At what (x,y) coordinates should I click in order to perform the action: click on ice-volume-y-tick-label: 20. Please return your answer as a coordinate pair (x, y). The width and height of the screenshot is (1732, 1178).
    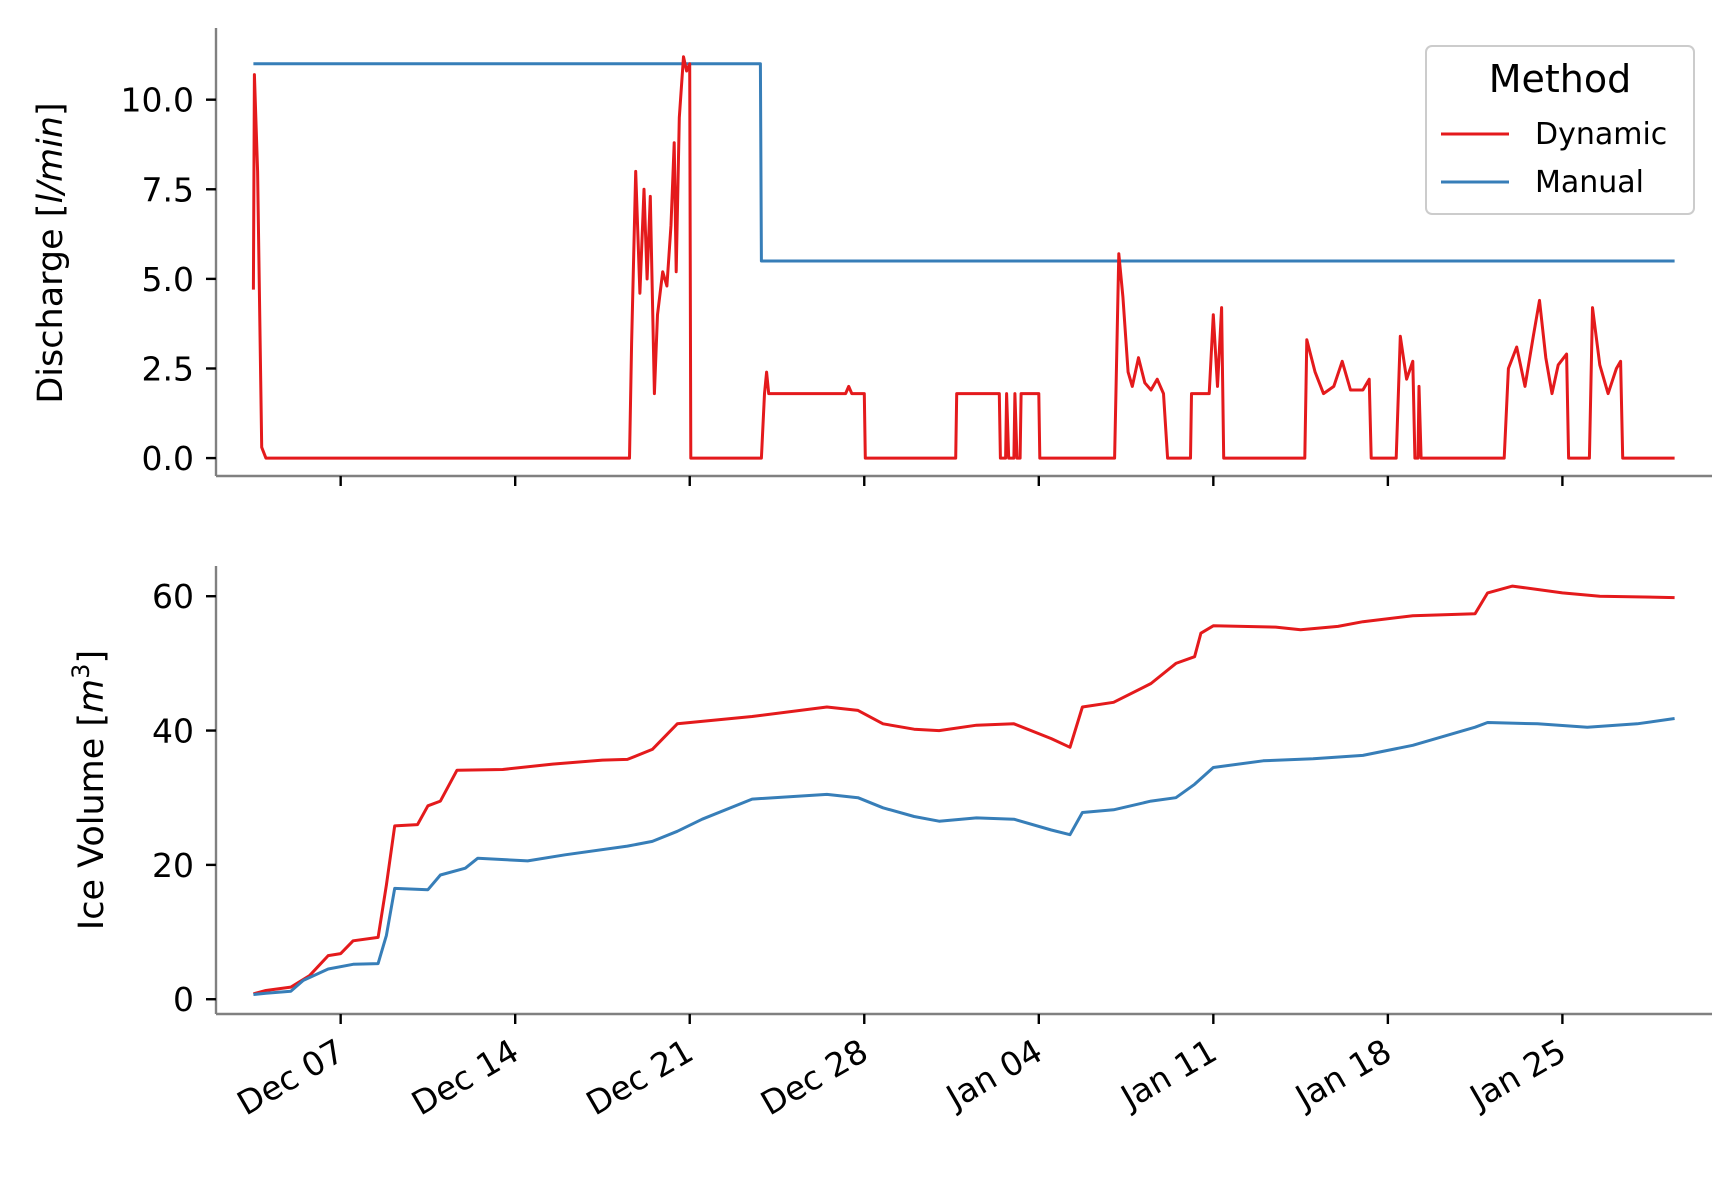
    Looking at the image, I should click on (173, 865).